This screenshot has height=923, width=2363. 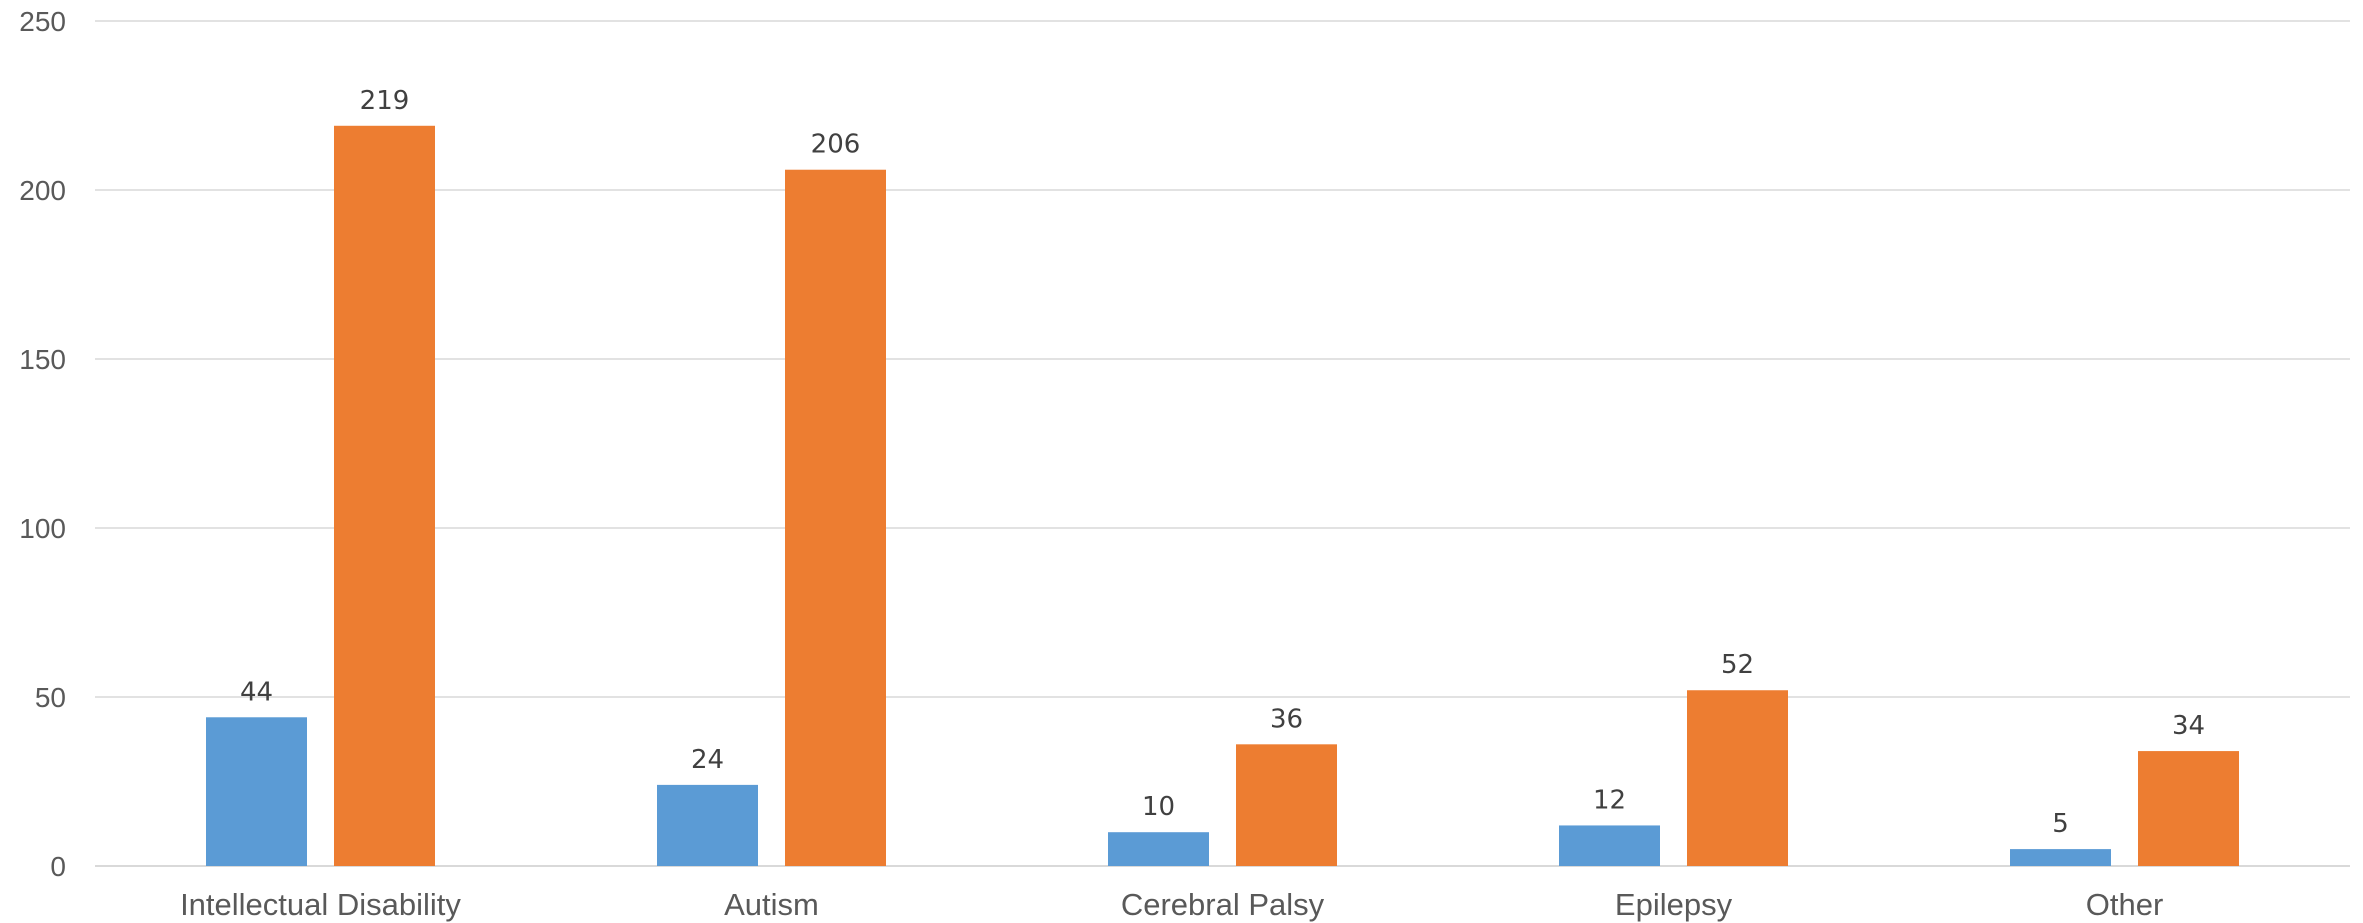 What do you see at coordinates (2188, 808) in the screenshot?
I see `bar-series2-other` at bounding box center [2188, 808].